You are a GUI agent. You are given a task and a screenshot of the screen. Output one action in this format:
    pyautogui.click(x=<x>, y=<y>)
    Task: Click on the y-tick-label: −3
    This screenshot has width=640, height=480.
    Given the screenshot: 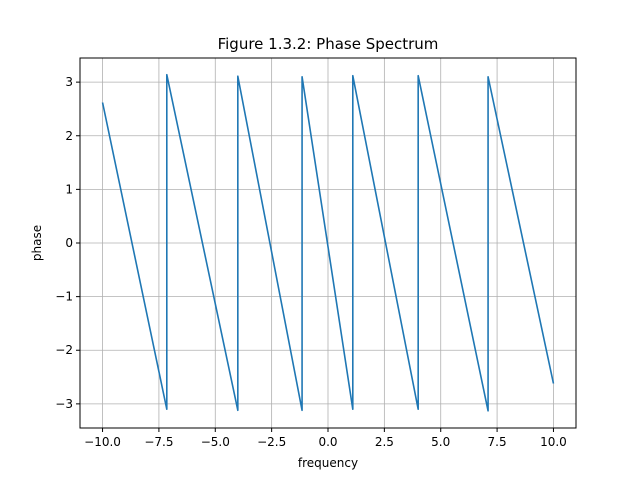 What is the action you would take?
    pyautogui.click(x=64, y=404)
    